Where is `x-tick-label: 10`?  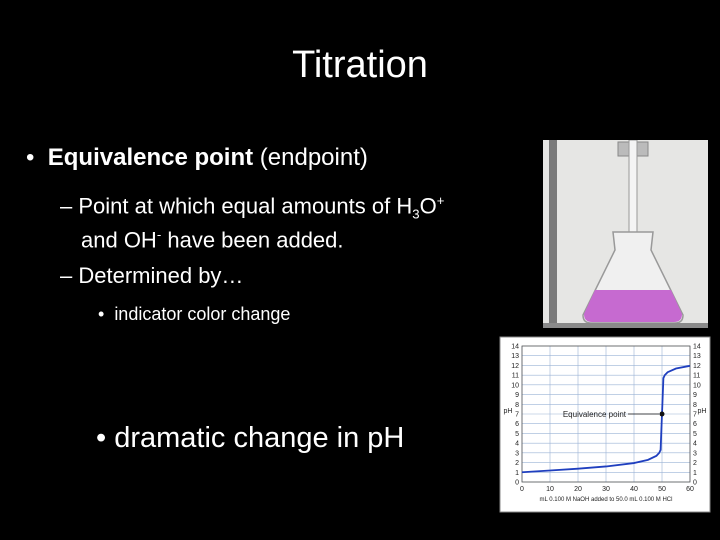 x-tick-label: 10 is located at coordinates (550, 489).